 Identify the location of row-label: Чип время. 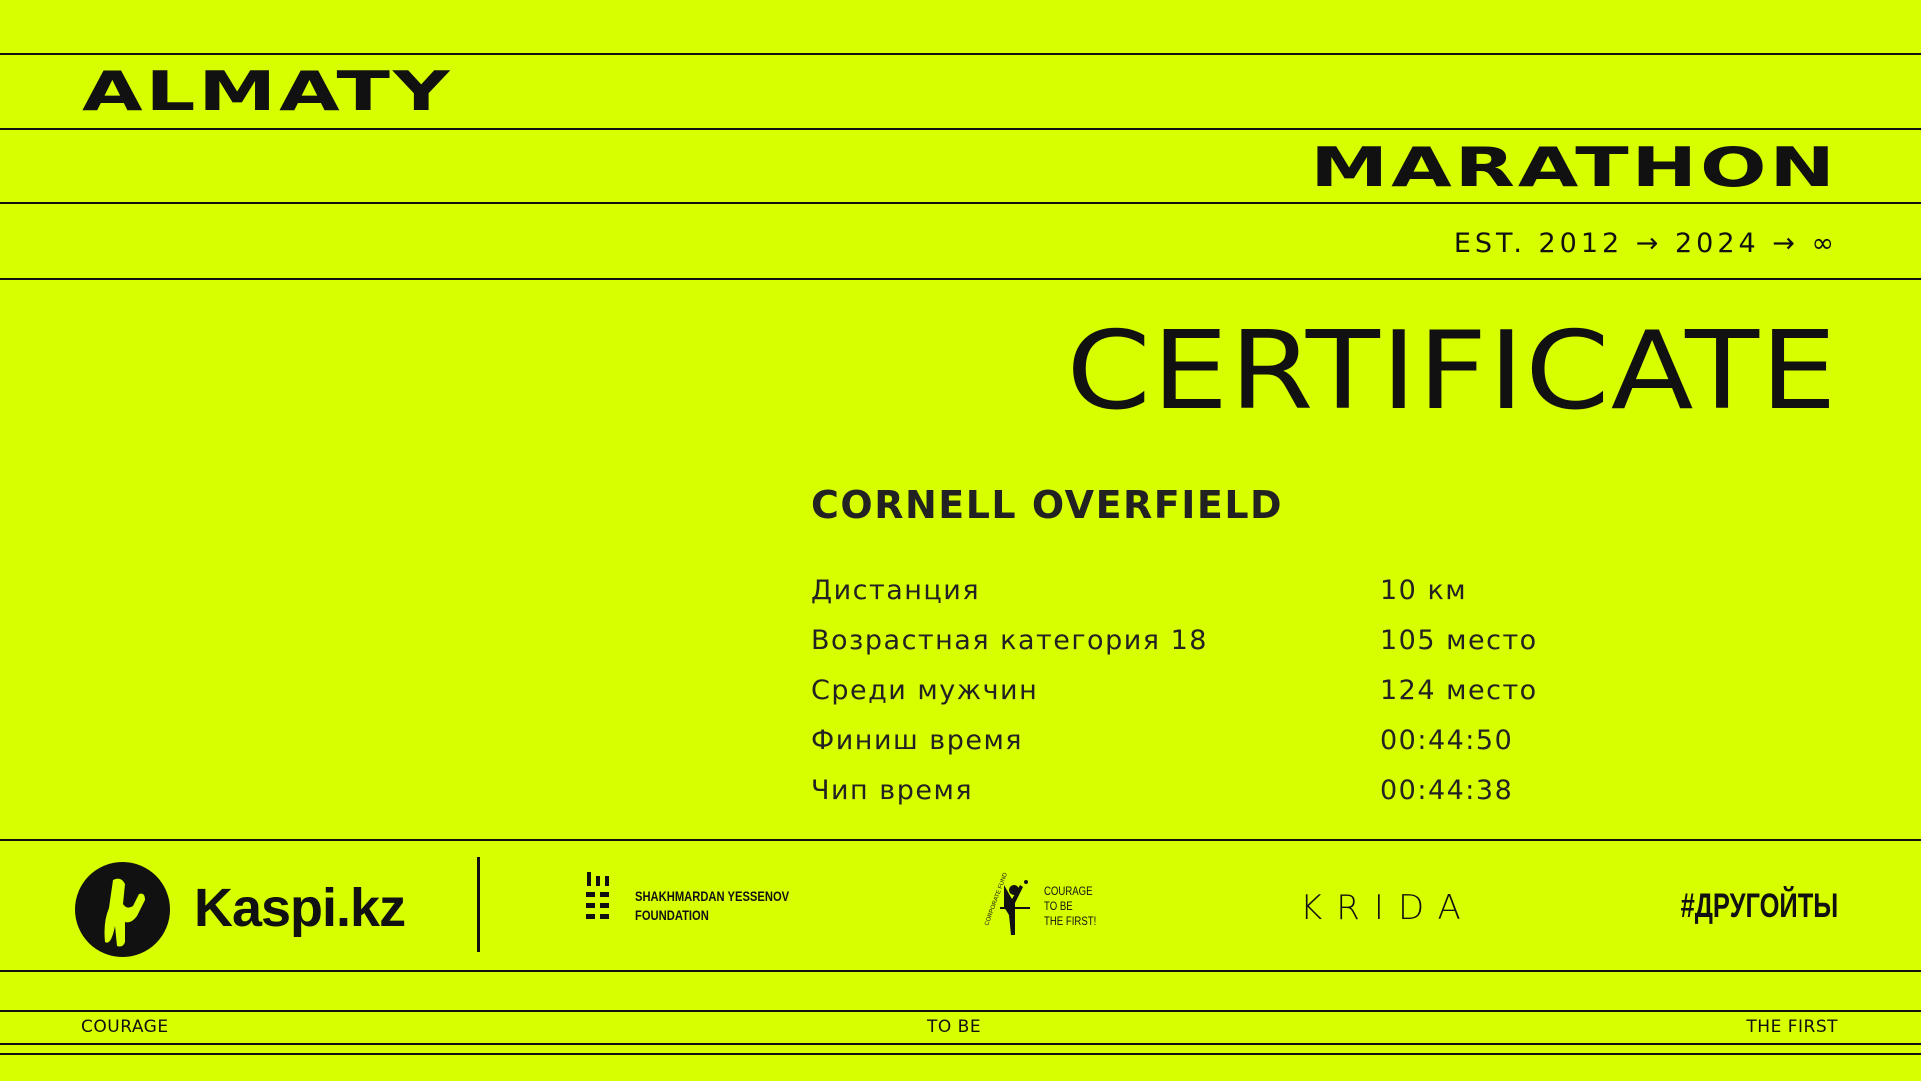
(892, 790).